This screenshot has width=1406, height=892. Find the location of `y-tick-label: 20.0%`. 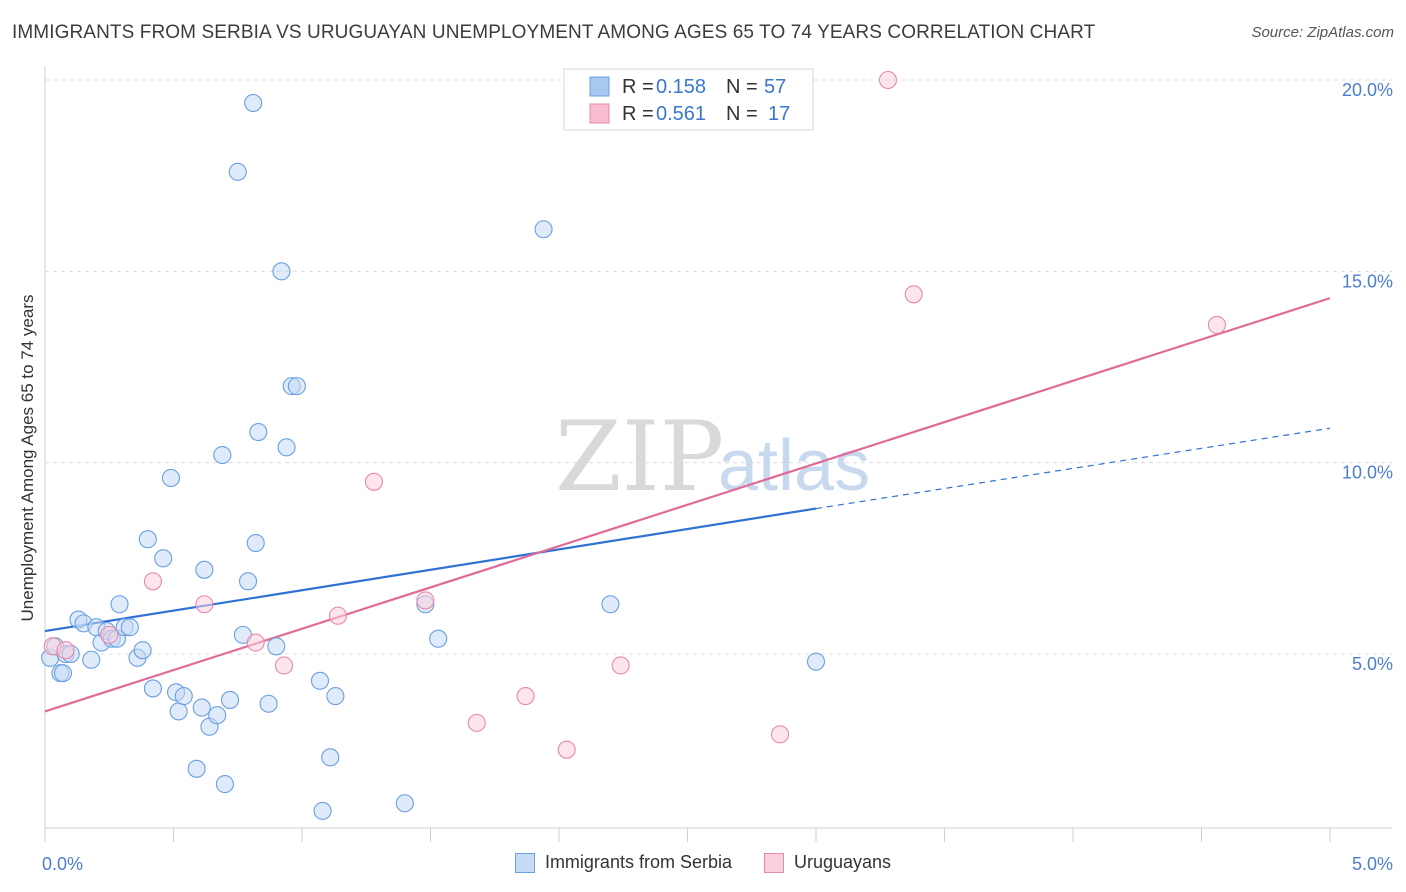

y-tick-label: 20.0% is located at coordinates (1367, 90).